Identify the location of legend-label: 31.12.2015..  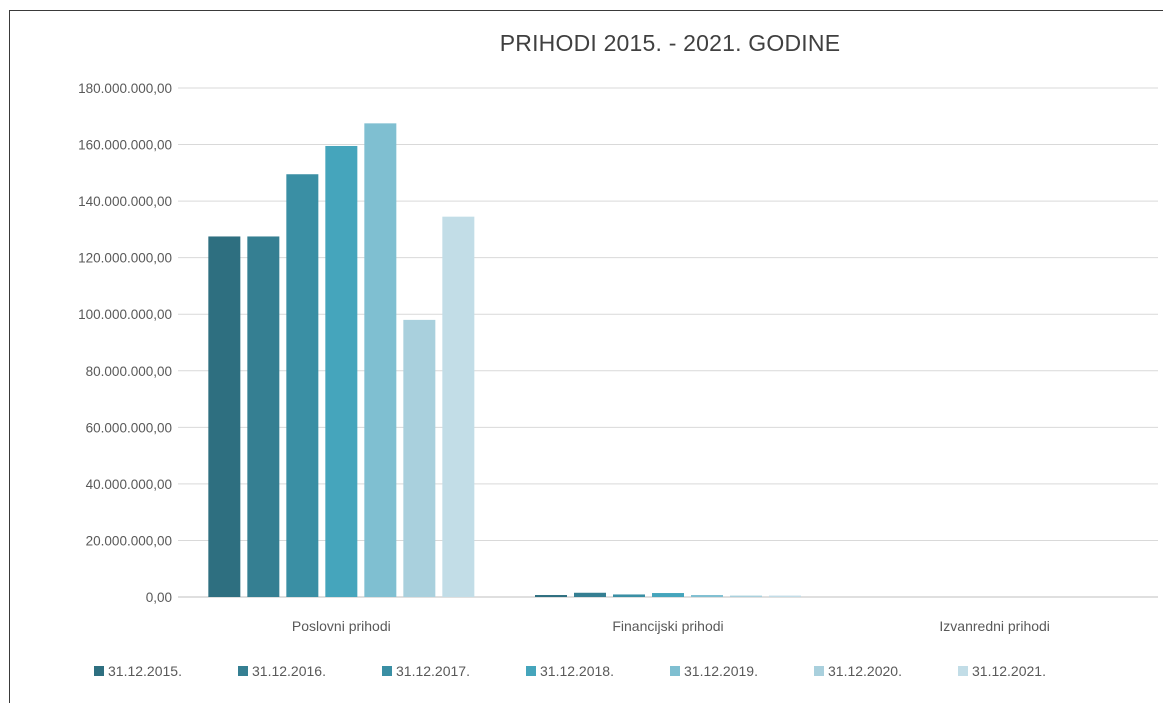
(145, 671).